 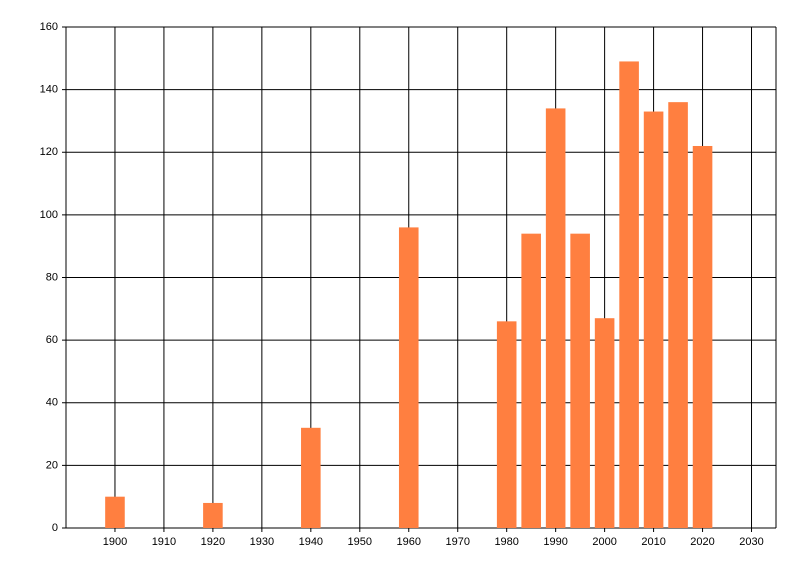 What do you see at coordinates (49, 90) in the screenshot?
I see `y-tick-label: 140` at bounding box center [49, 90].